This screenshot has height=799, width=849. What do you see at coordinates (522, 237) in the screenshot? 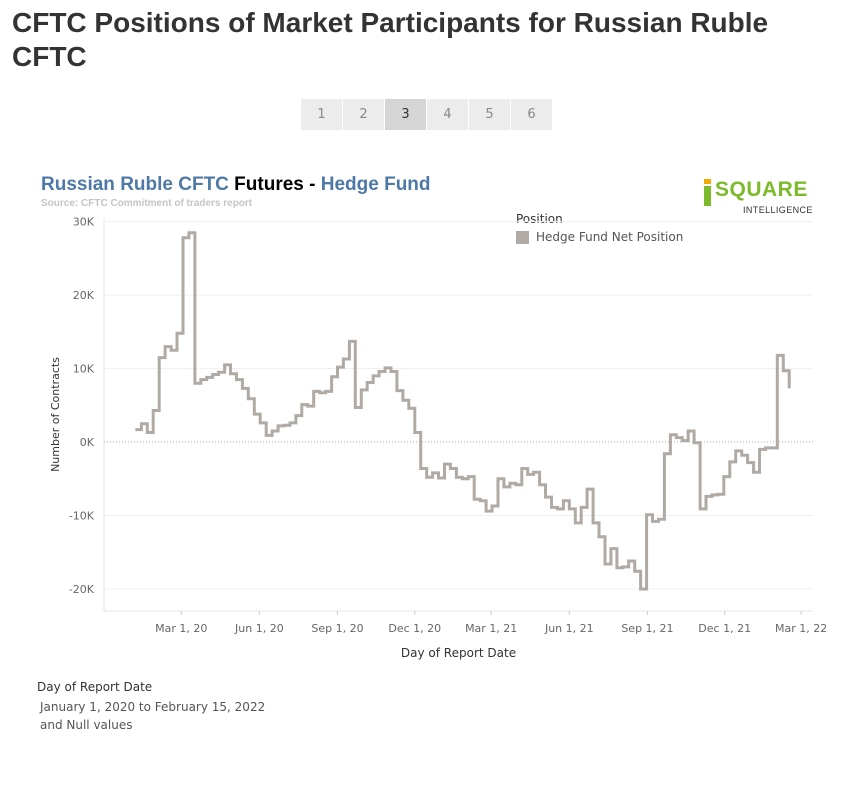
I see `legend-swatch` at bounding box center [522, 237].